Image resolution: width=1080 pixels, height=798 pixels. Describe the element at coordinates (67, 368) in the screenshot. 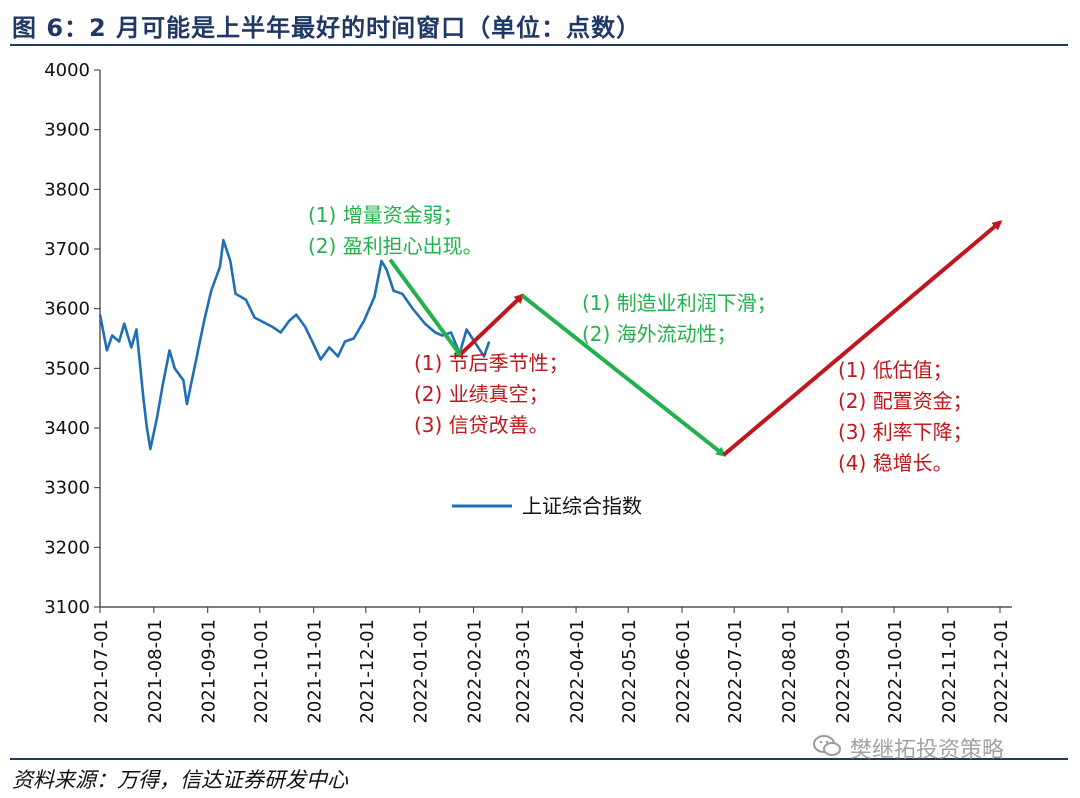

I see `y-tick-label: 3500` at that location.